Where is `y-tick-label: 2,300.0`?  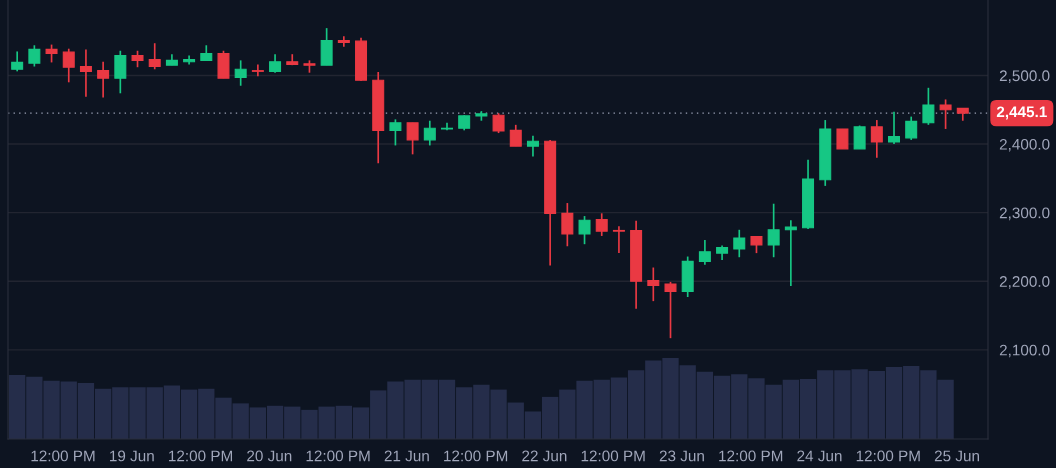 y-tick-label: 2,300.0 is located at coordinates (1024, 214).